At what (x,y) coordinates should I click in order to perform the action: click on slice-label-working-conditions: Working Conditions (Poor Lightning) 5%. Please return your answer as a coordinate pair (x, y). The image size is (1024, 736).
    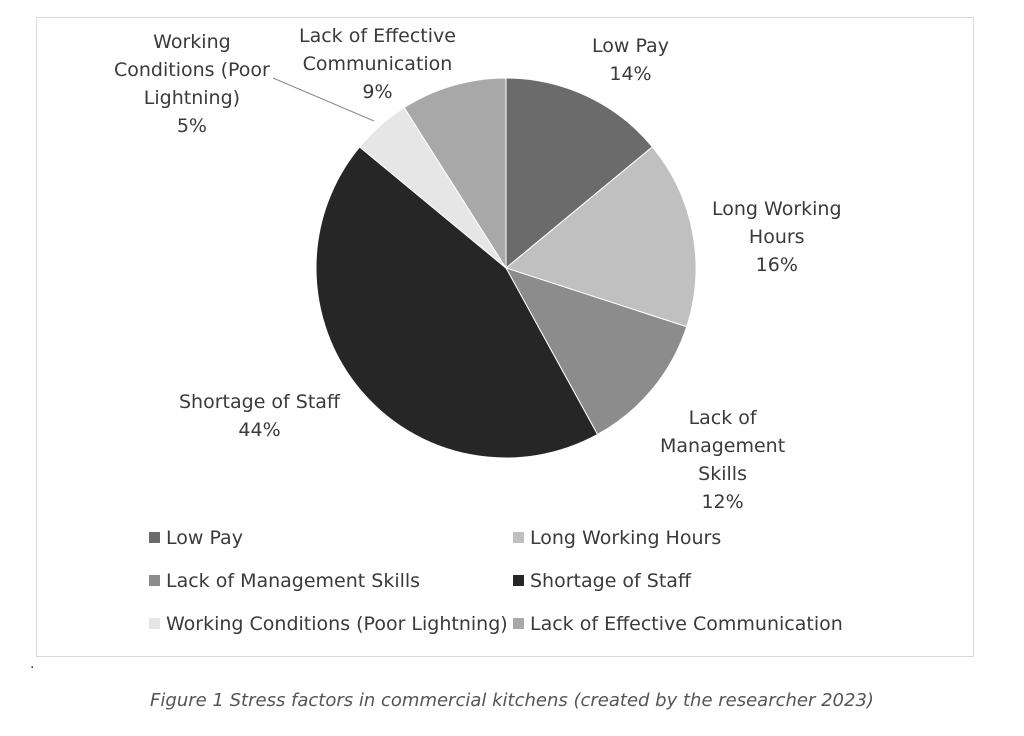
    Looking at the image, I should click on (192, 84).